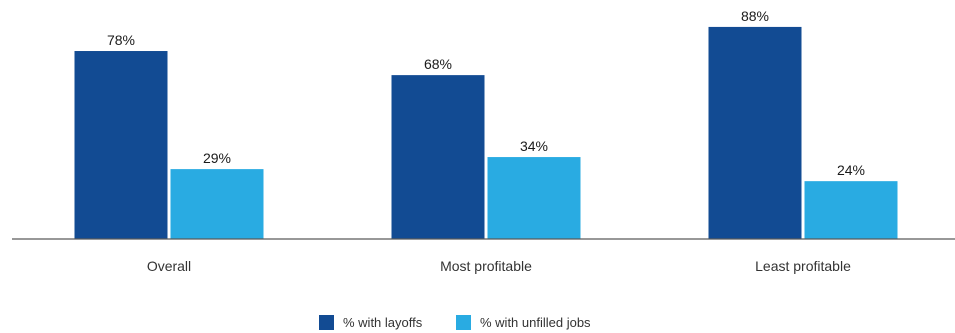 The image size is (955, 333). What do you see at coordinates (534, 198) in the screenshot?
I see `bar-most-profitable-with-unfilled-jobs` at bounding box center [534, 198].